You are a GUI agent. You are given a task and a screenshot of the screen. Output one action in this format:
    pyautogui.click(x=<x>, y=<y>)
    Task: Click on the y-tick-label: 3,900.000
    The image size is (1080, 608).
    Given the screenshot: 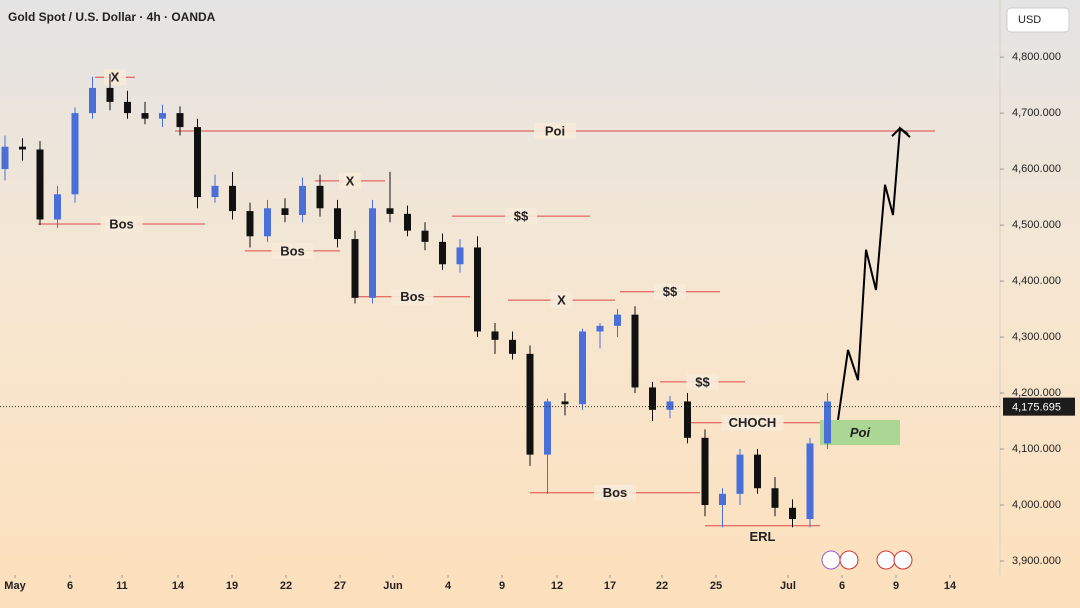 What is the action you would take?
    pyautogui.click(x=1036, y=561)
    